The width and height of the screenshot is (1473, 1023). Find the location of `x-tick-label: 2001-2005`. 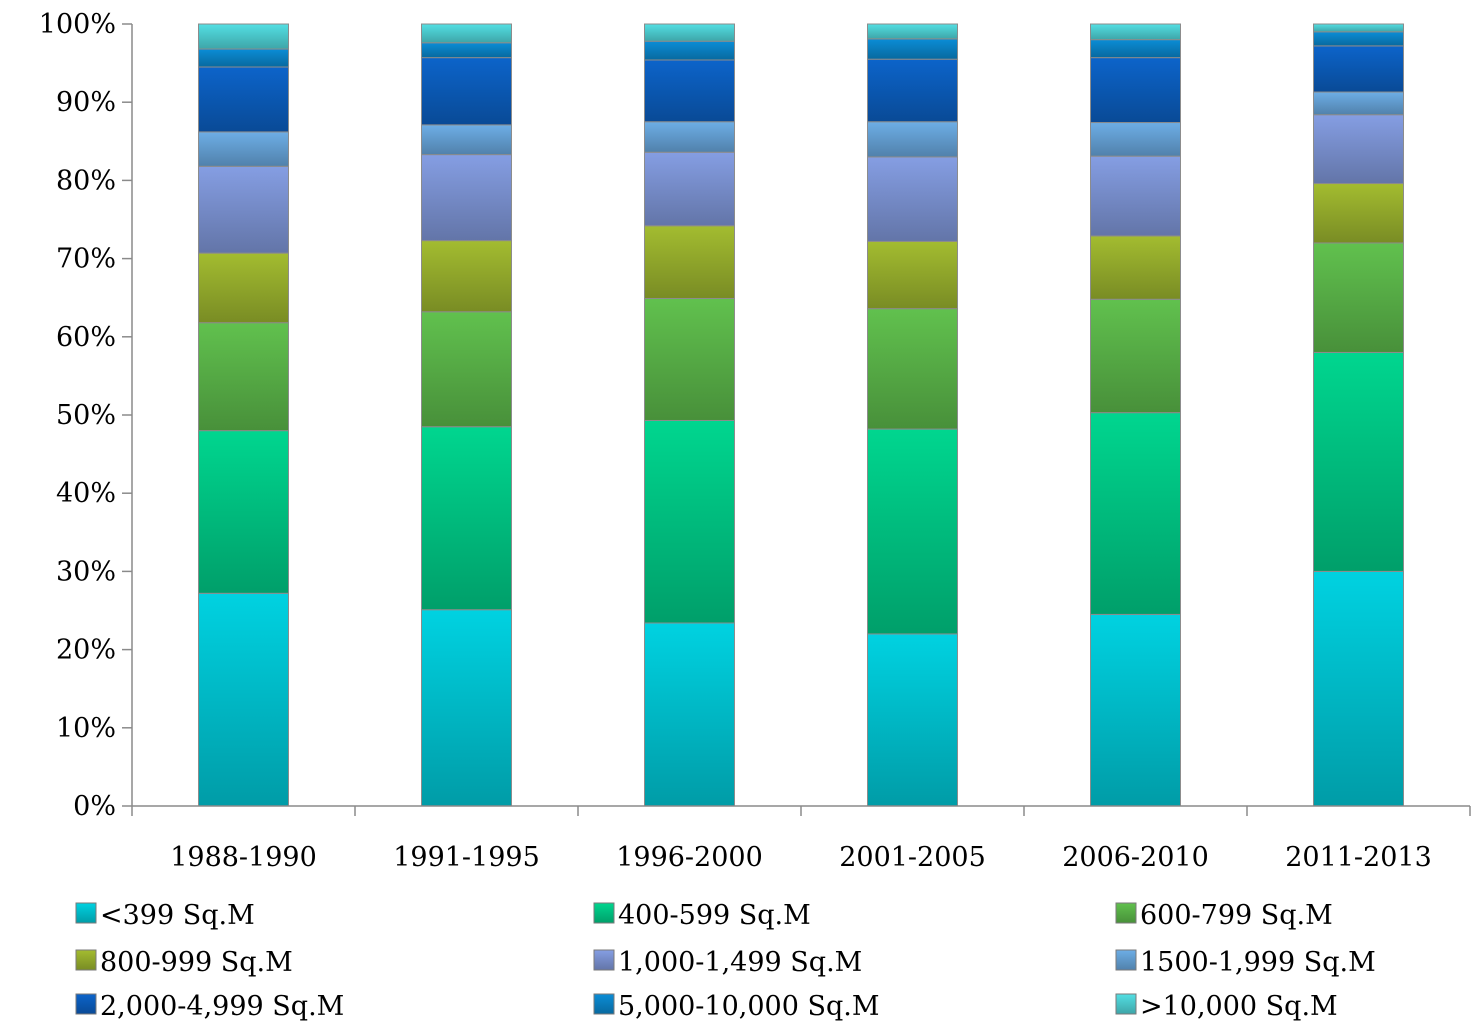

x-tick-label: 2001-2005 is located at coordinates (912, 857).